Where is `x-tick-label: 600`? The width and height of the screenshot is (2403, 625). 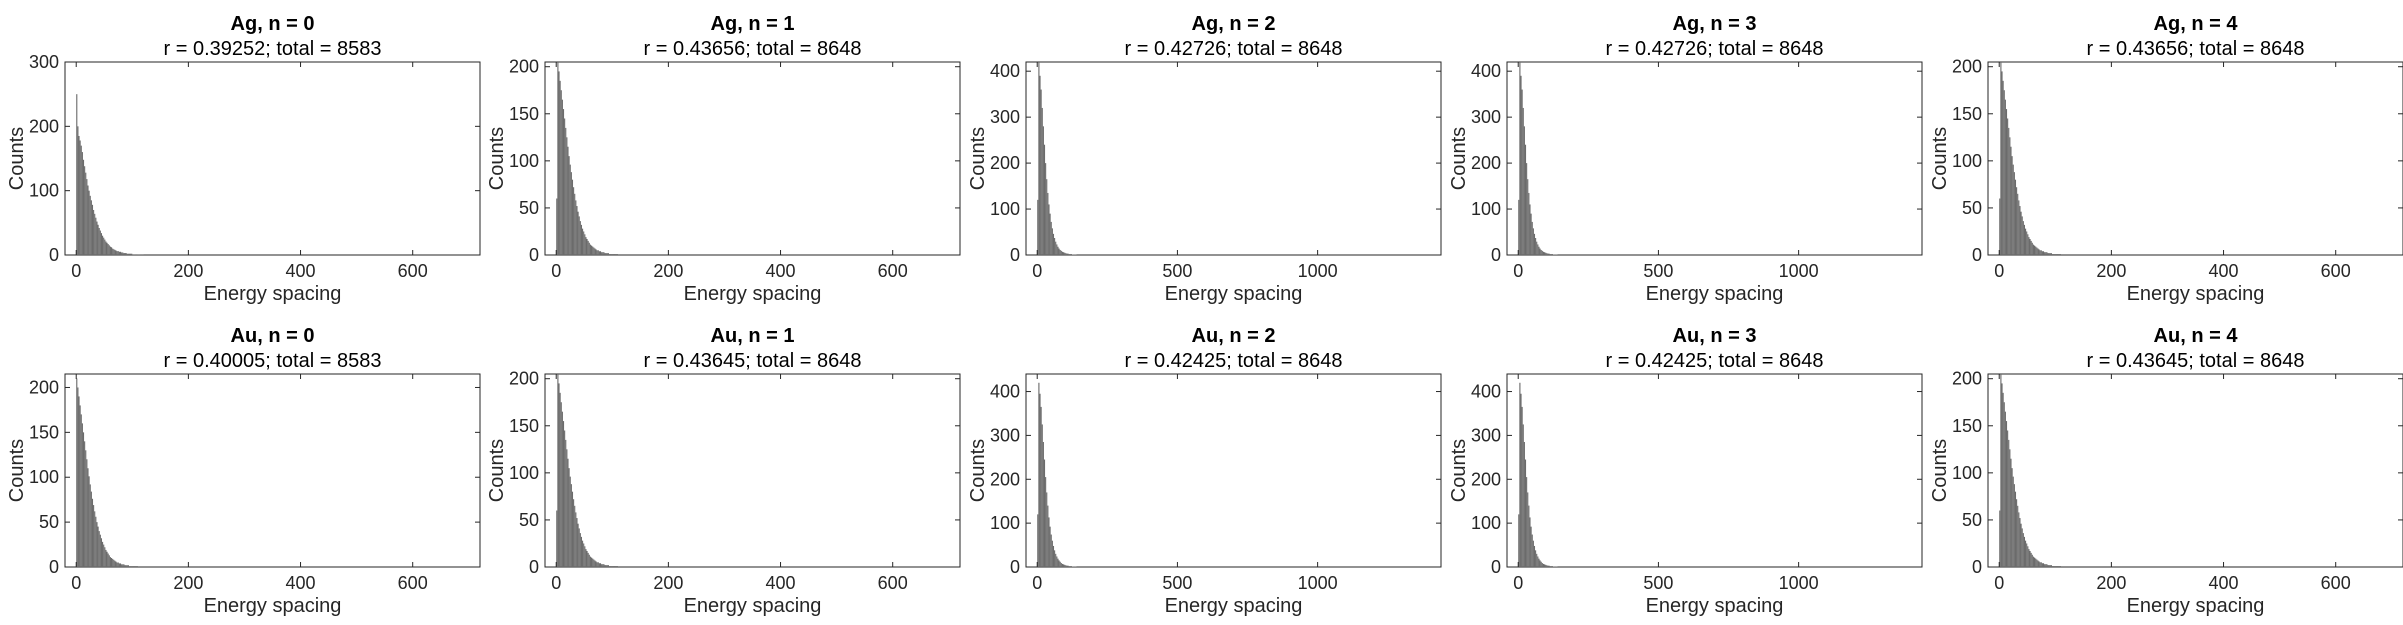
x-tick-label: 600 is located at coordinates (413, 583).